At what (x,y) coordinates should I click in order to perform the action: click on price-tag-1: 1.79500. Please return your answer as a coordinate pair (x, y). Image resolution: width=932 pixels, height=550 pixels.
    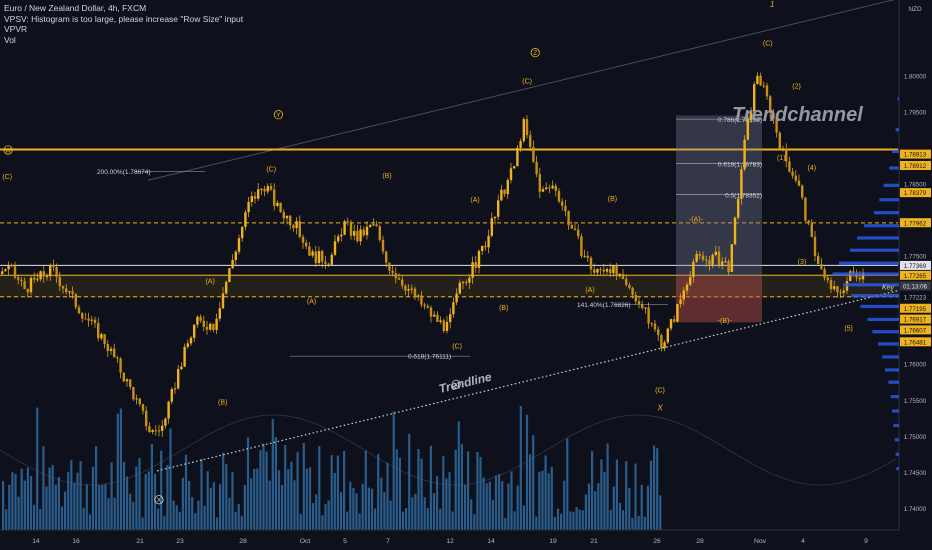
    Looking at the image, I should click on (915, 112).